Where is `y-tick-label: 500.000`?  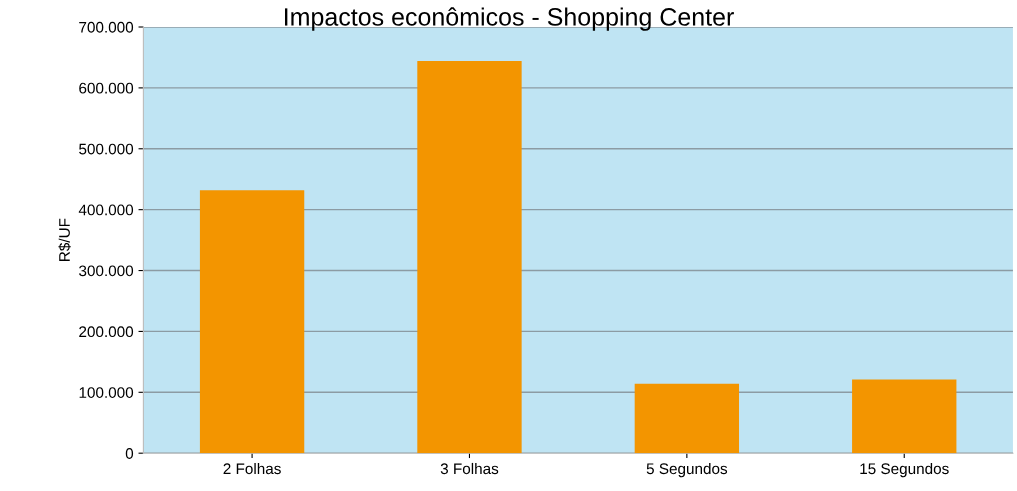
y-tick-label: 500.000 is located at coordinates (106, 149).